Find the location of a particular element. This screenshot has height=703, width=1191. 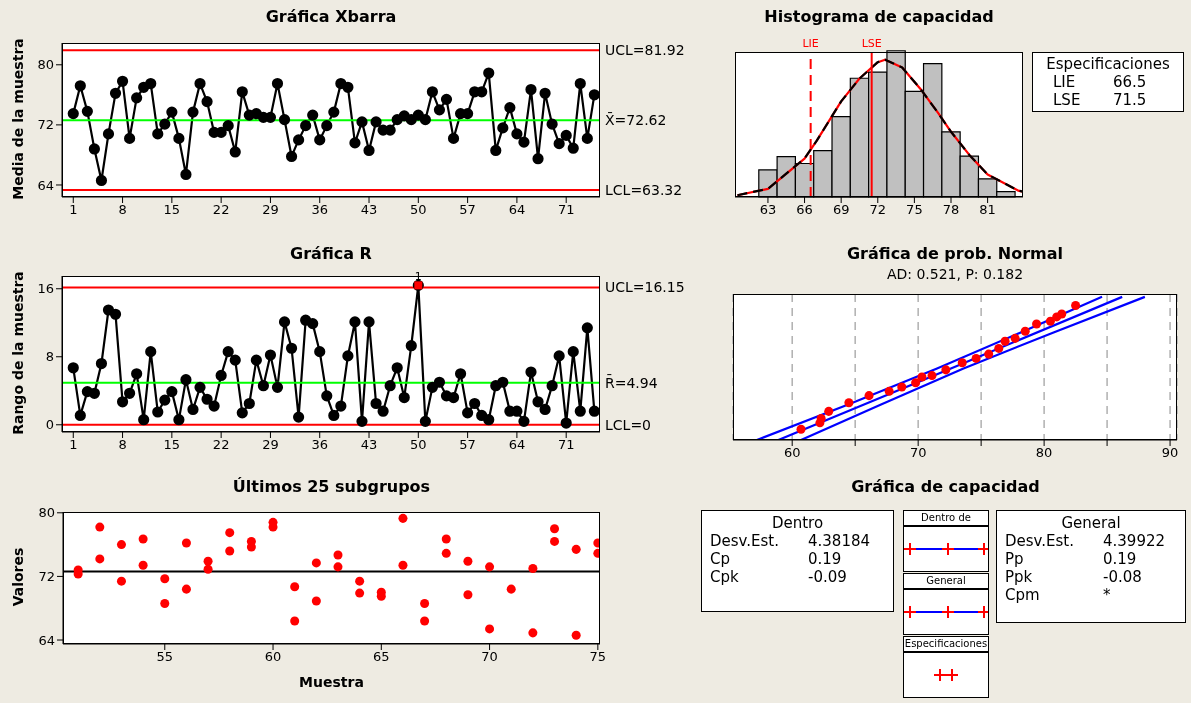

chart-title: Histograma de capacidad is located at coordinates (879, 16).